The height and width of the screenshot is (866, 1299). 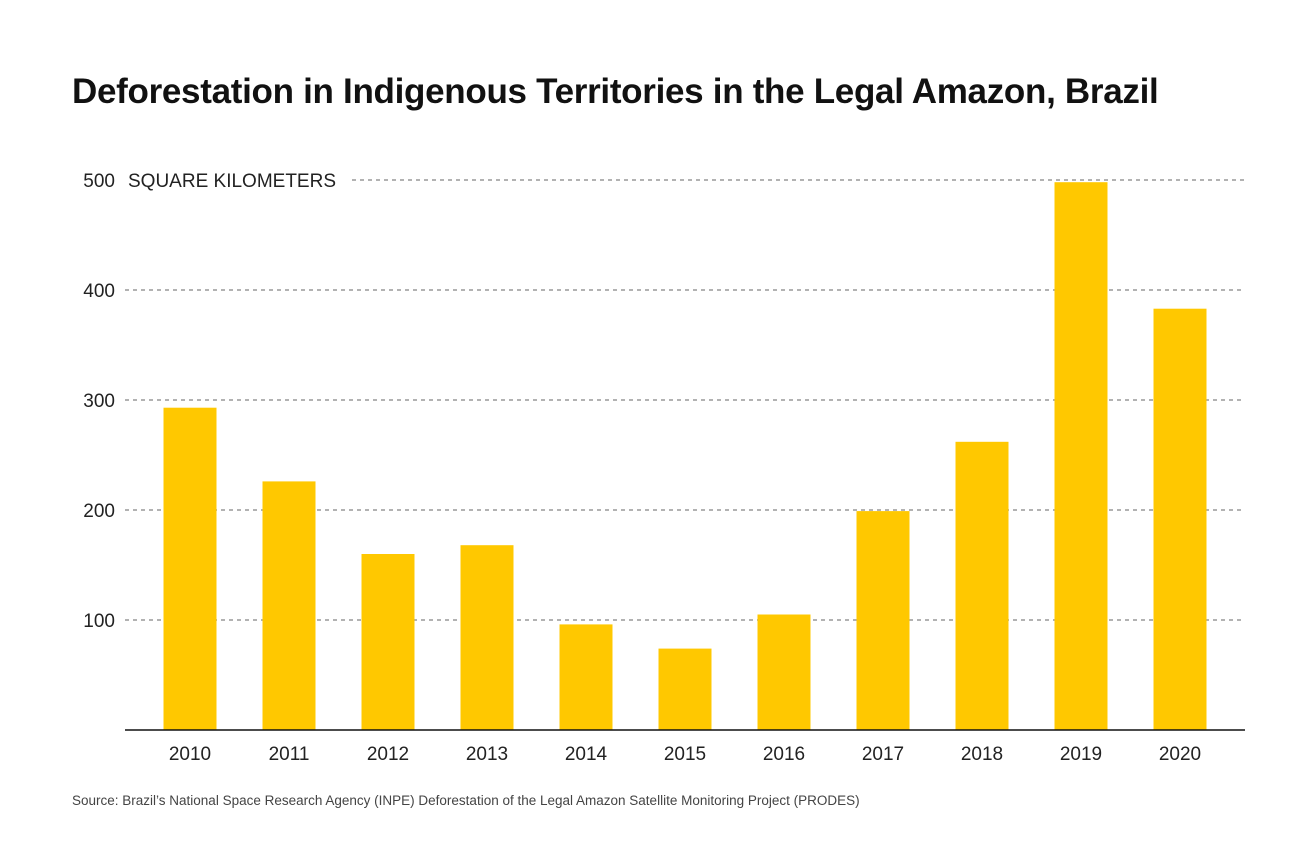 What do you see at coordinates (388, 642) in the screenshot?
I see `bar-2012` at bounding box center [388, 642].